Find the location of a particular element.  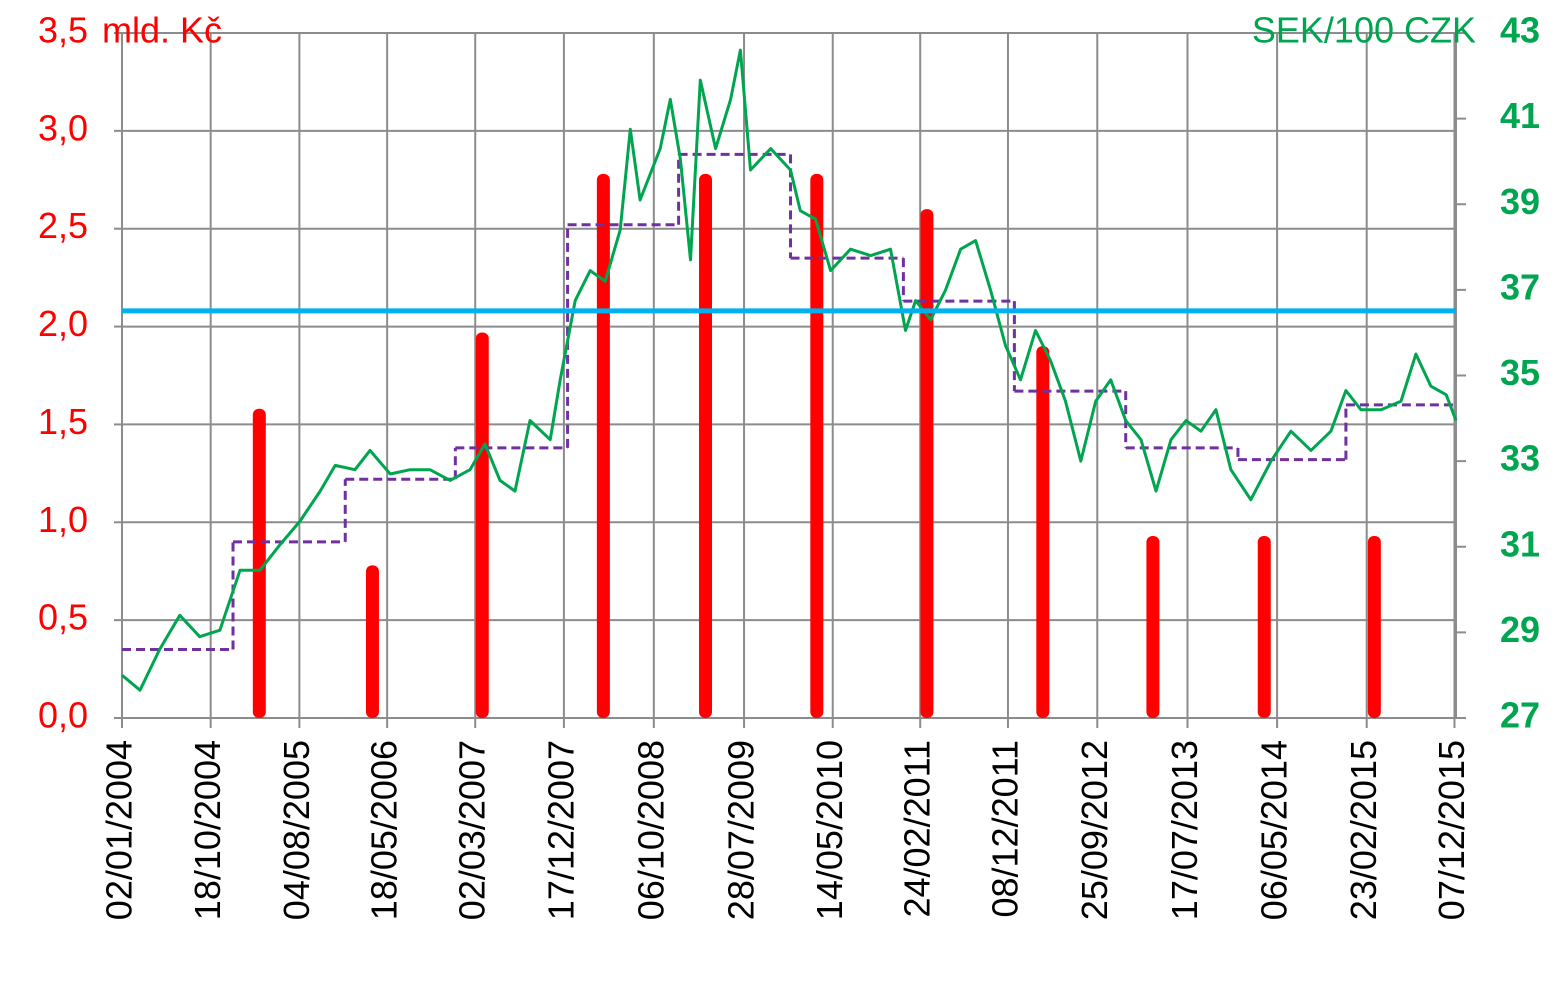

y-tick-label: 2,0 is located at coordinates (63, 323).